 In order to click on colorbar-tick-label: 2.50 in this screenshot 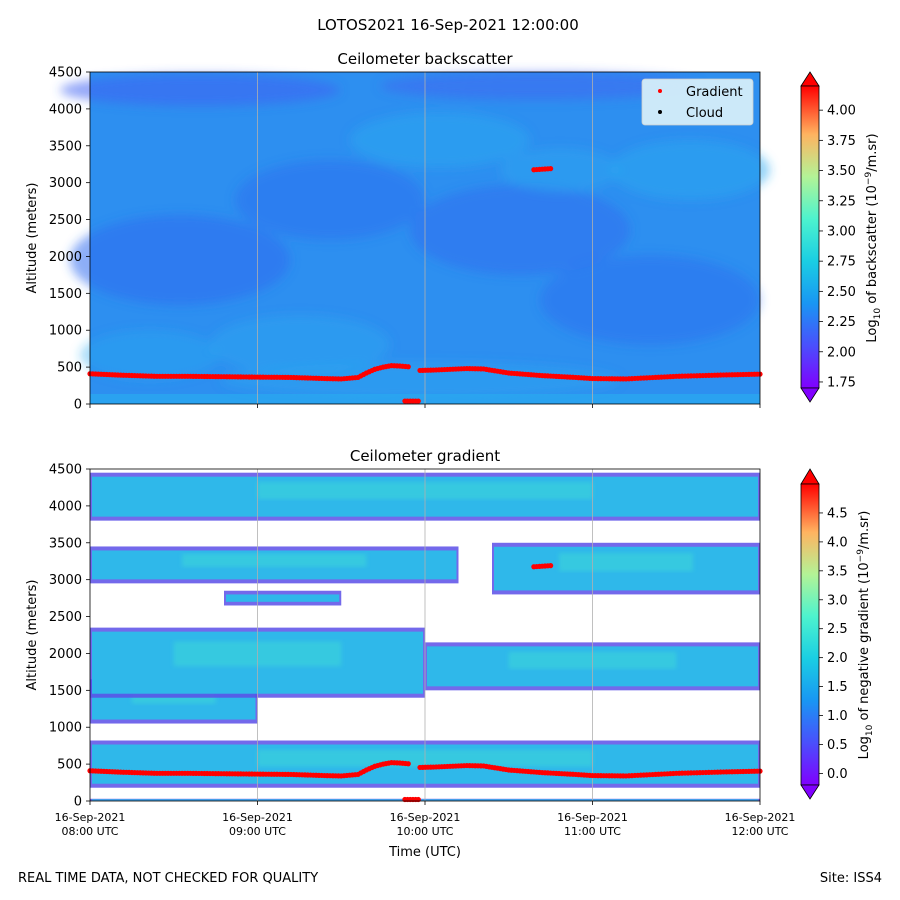, I will do `click(841, 292)`.